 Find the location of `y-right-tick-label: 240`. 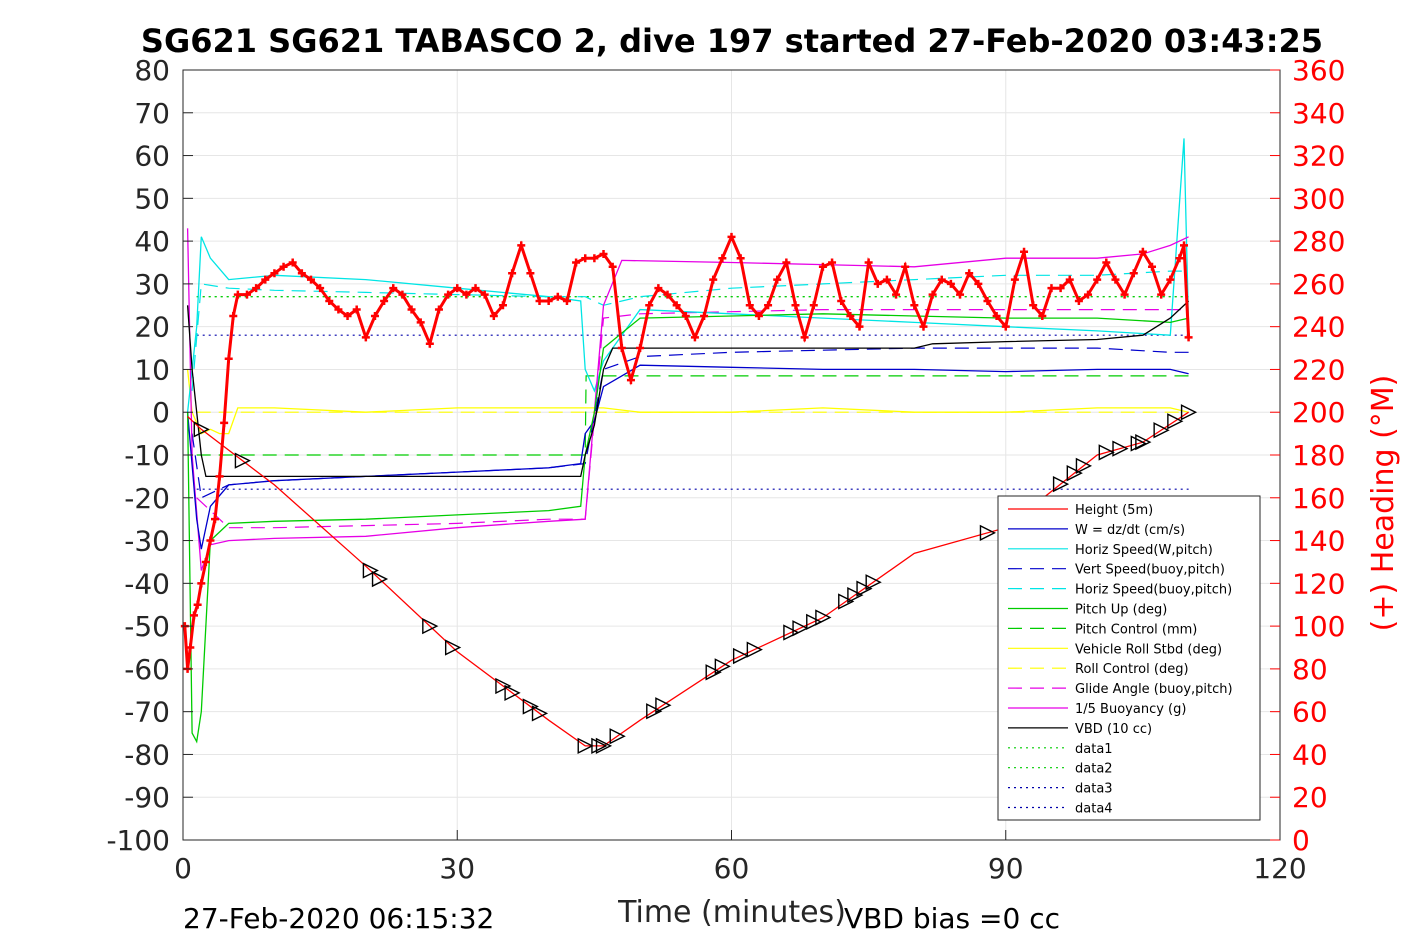

y-right-tick-label: 240 is located at coordinates (1318, 327).